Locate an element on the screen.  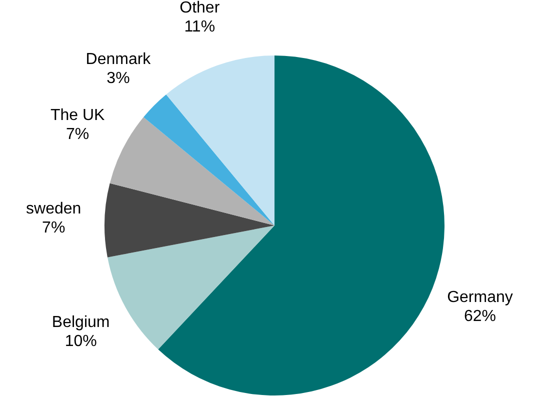
slice-label: sweden is located at coordinates (54, 209).